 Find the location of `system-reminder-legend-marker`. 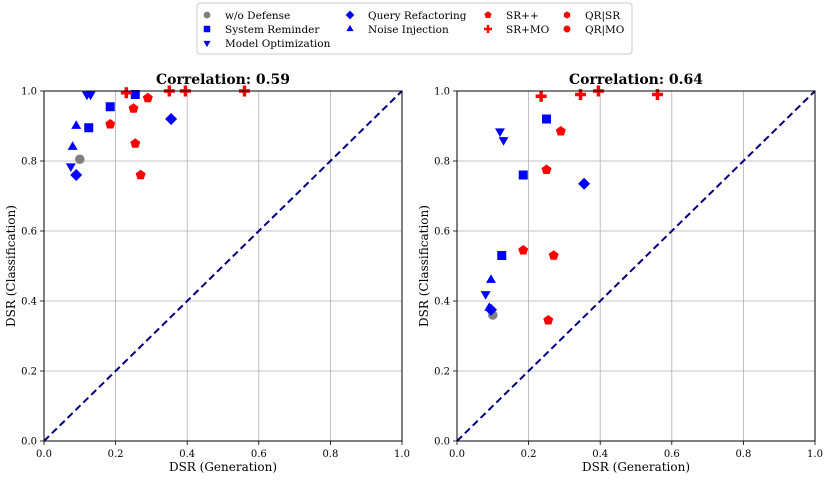

system-reminder-legend-marker is located at coordinates (207, 29).